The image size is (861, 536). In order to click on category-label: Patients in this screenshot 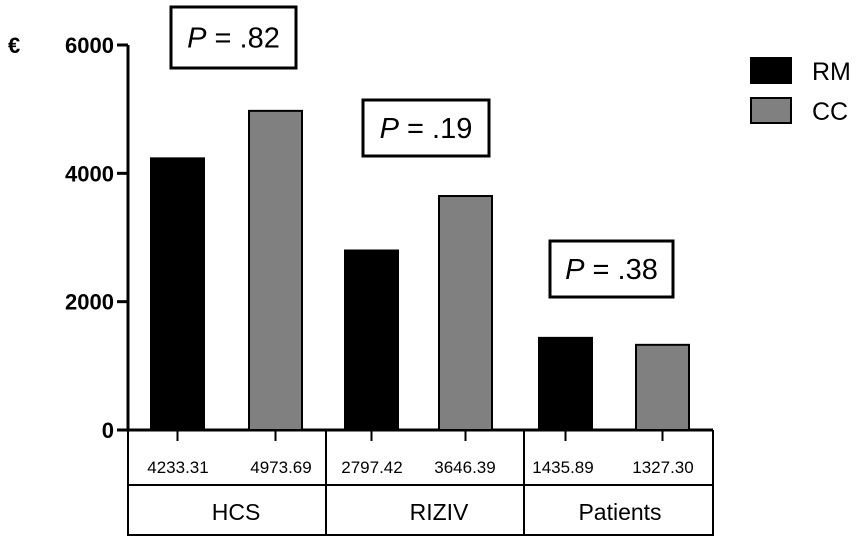, I will do `click(619, 512)`.